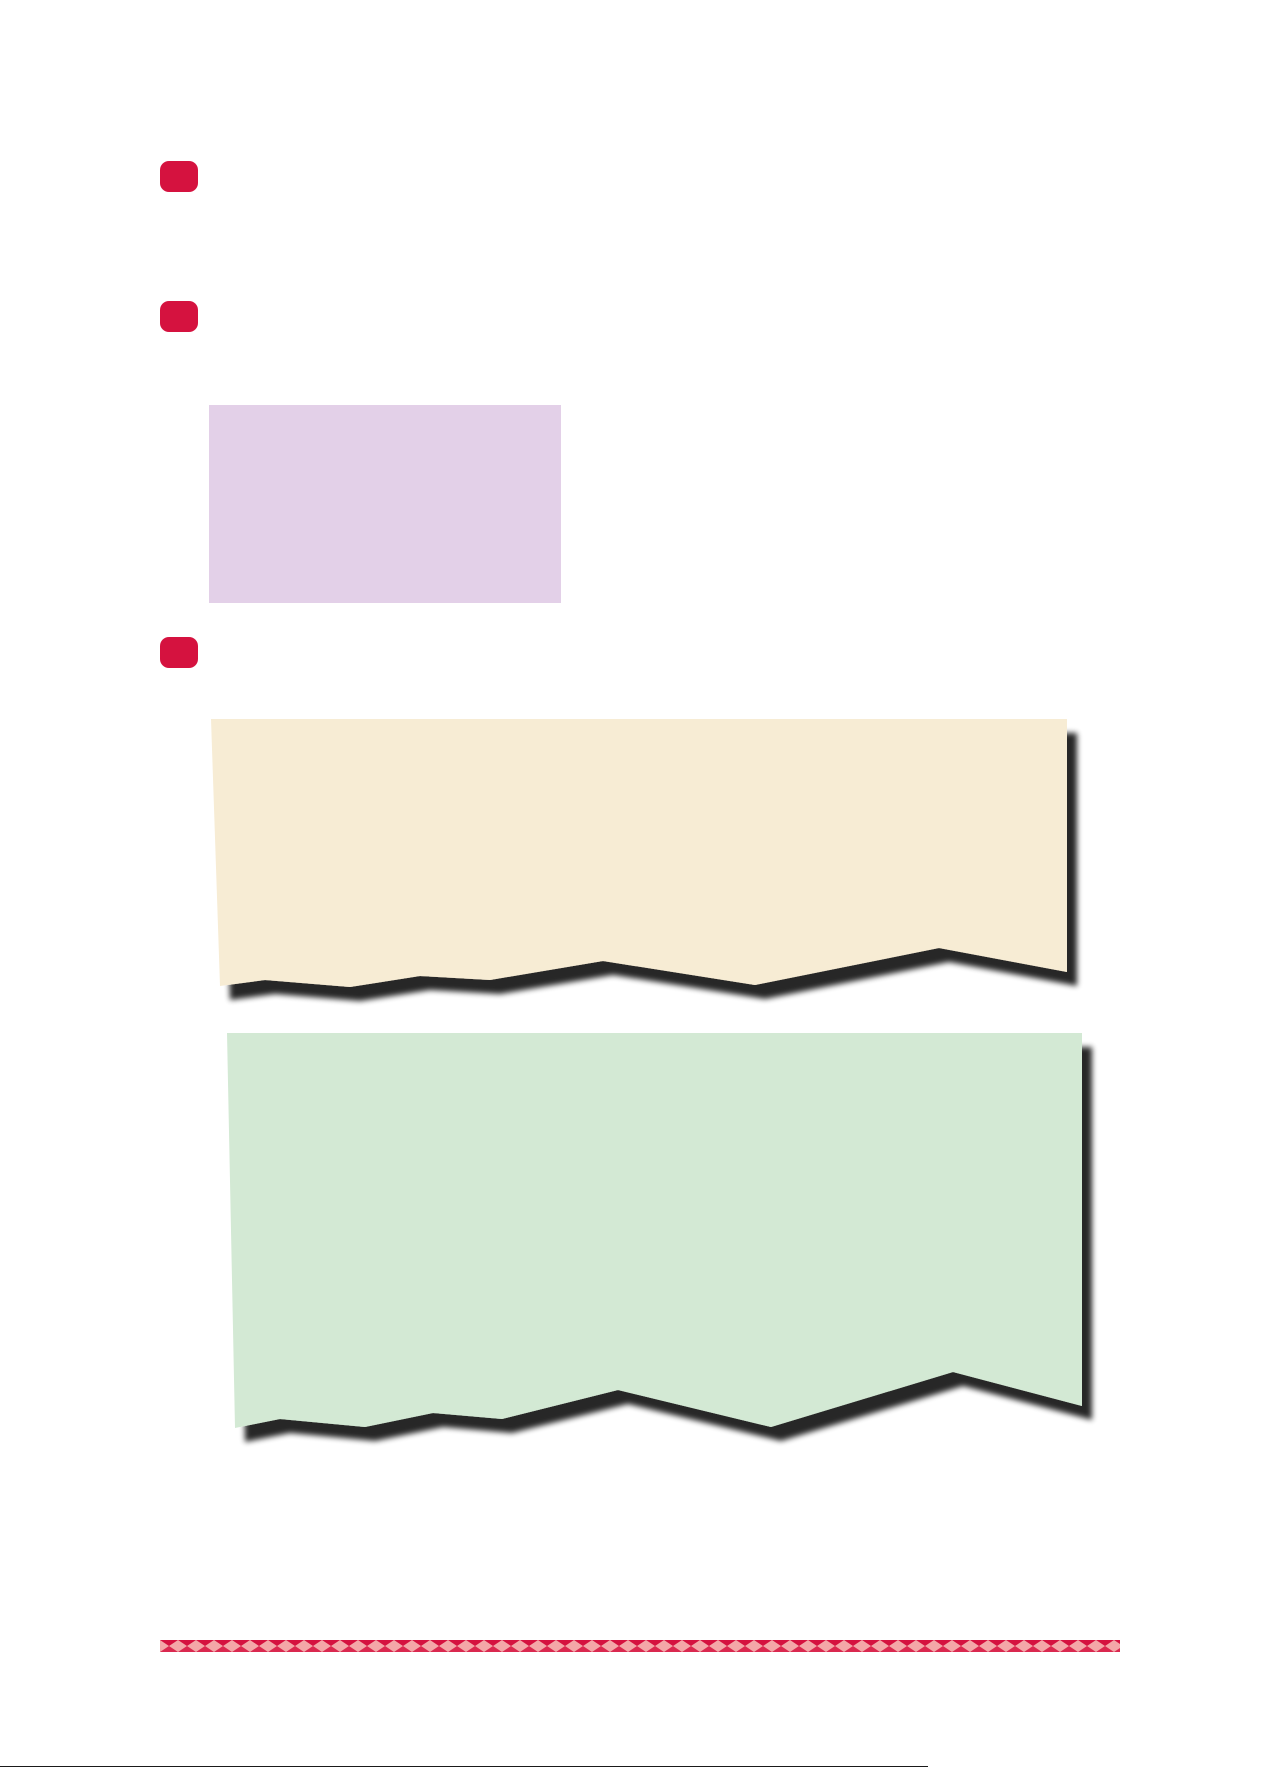 The height and width of the screenshot is (1769, 1276). Describe the element at coordinates (654, 1230) in the screenshot. I see `green-torn-panel` at that location.